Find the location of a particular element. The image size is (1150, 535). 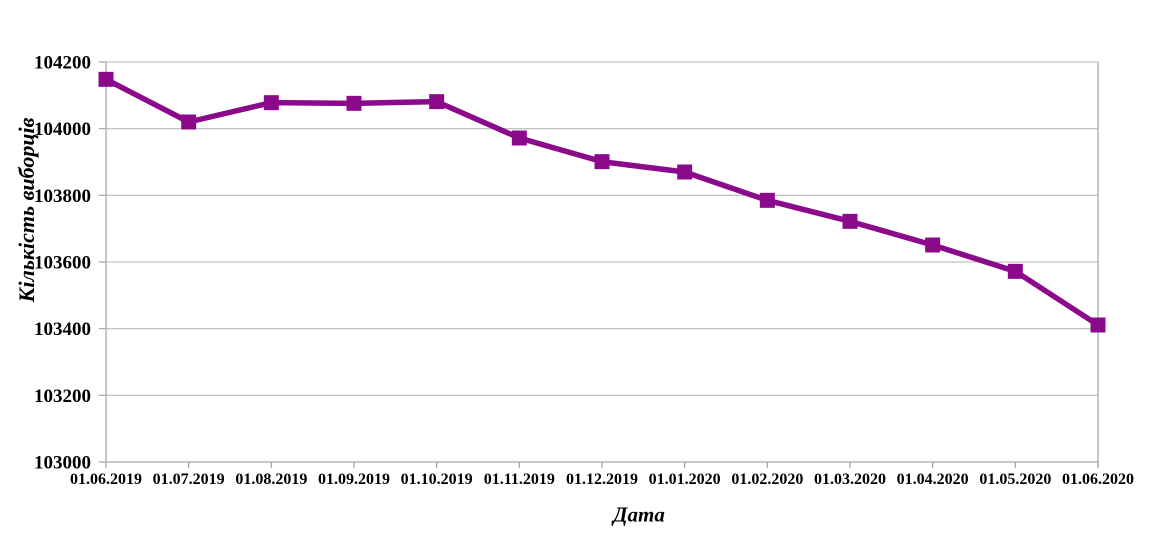

x-tick-label: 01.12.2019 is located at coordinates (602, 479).